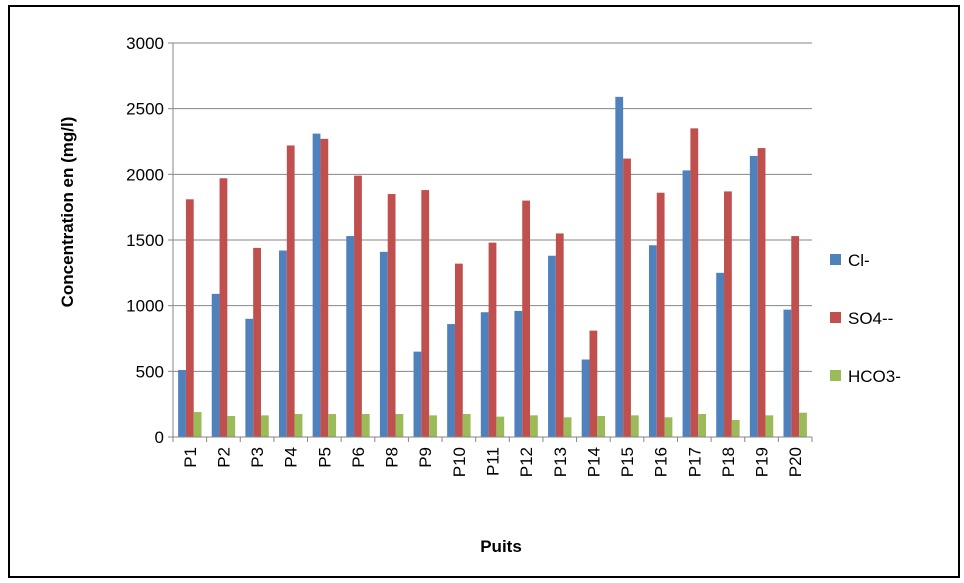 The image size is (964, 583). I want to click on x-tick-label: P10, so click(459, 462).